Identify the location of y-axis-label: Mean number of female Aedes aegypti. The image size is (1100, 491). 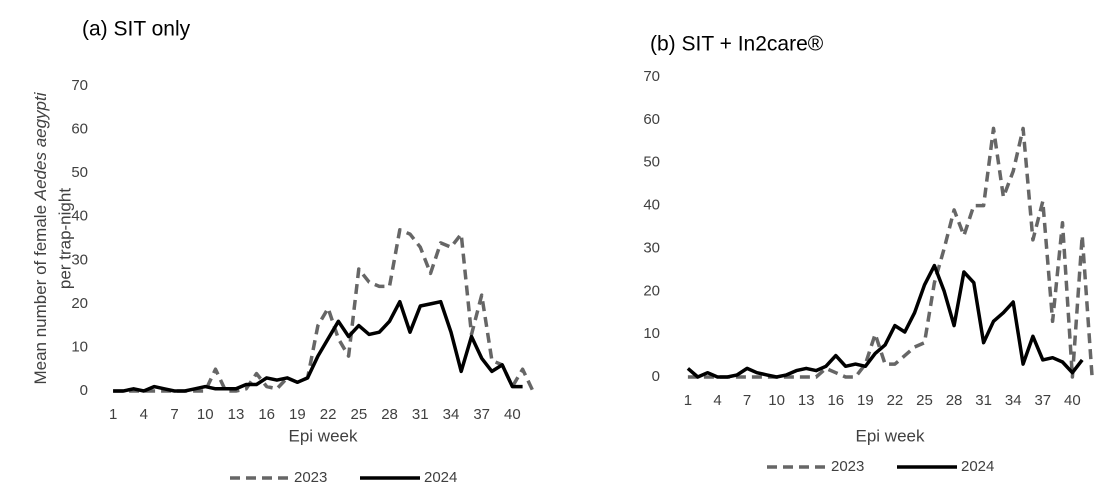
(40, 237).